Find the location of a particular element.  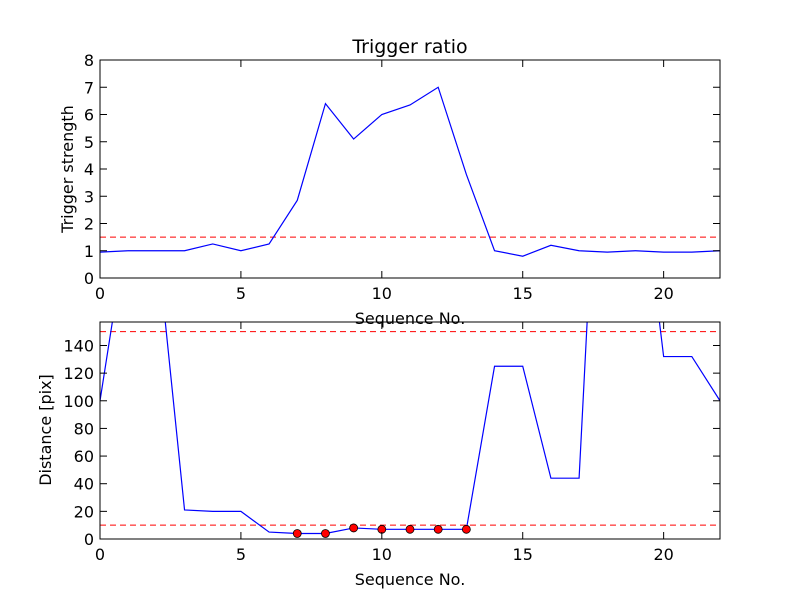

top-chart-title: Trigger ratio is located at coordinates (409, 47).